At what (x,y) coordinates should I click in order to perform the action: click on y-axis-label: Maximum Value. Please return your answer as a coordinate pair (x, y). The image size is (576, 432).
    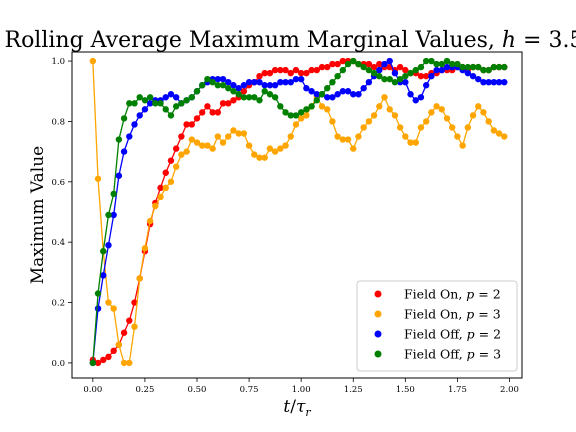
    Looking at the image, I should click on (38, 215).